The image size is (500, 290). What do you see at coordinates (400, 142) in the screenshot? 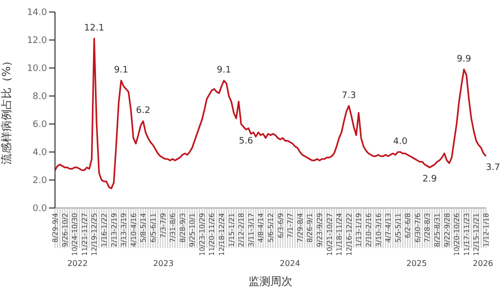
I see `data-label: 4.0` at bounding box center [400, 142].